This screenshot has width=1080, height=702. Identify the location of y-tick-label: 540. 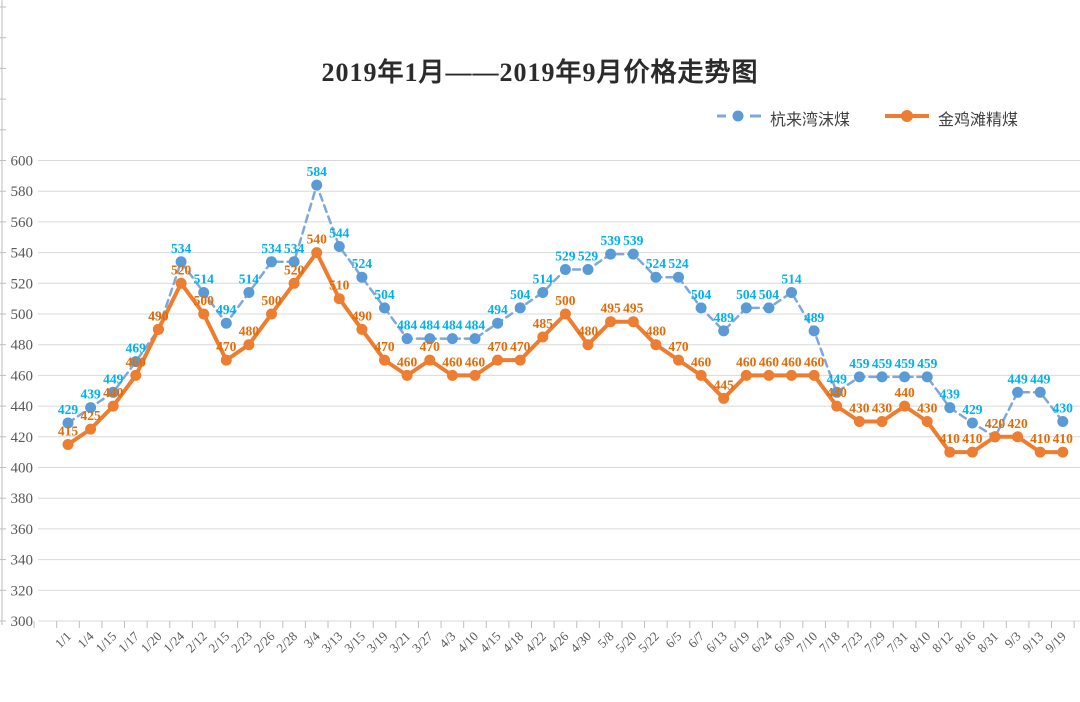
(22, 254).